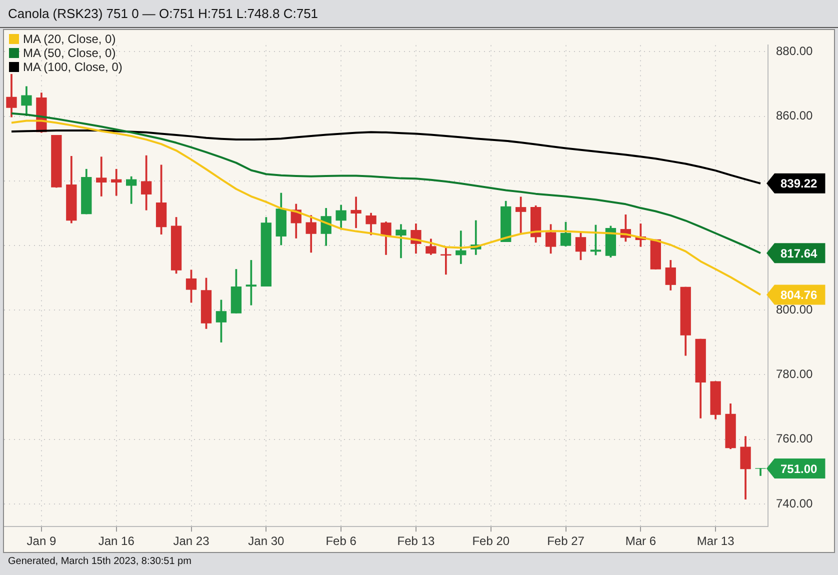 Image resolution: width=838 pixels, height=575 pixels. What do you see at coordinates (795, 115) in the screenshot?
I see `y-tick-label: 860.00` at bounding box center [795, 115].